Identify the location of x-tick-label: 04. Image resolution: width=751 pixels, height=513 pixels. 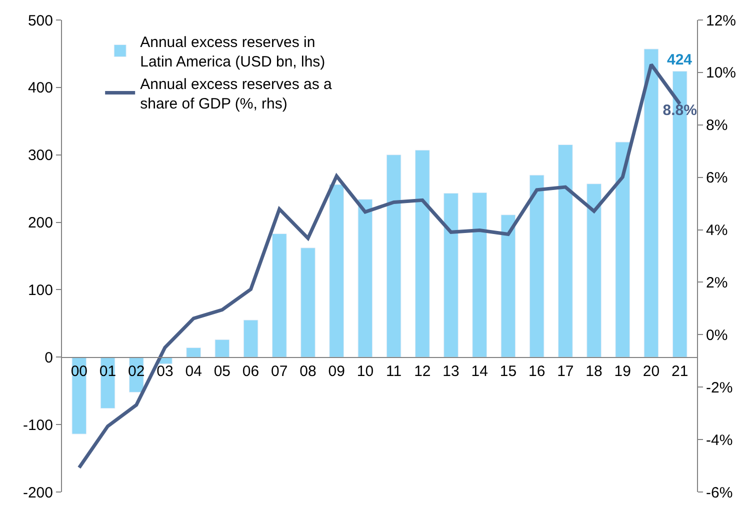
(193, 371).